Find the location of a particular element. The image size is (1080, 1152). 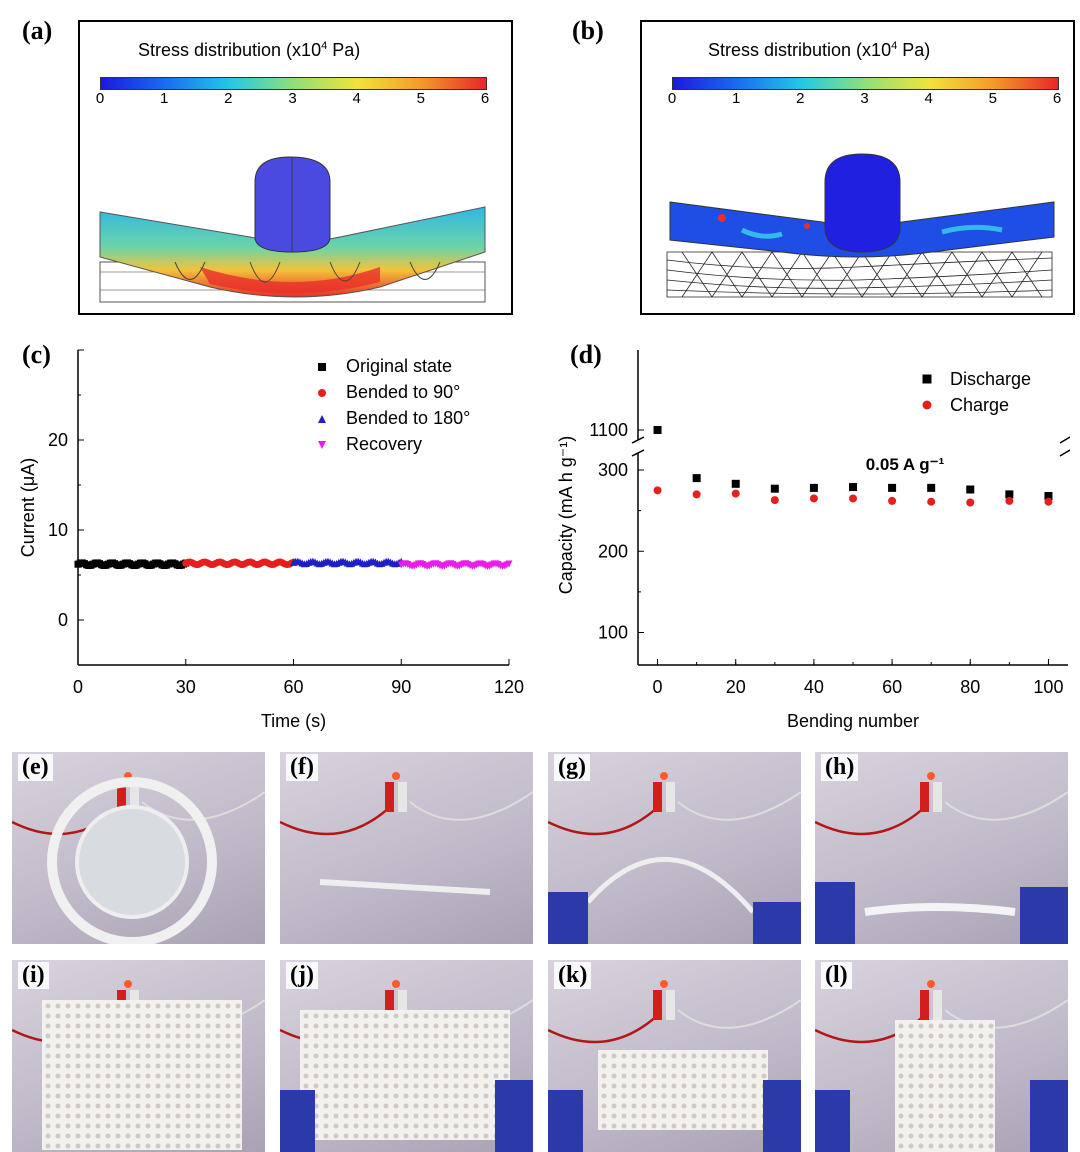

x-tick-label: 40 is located at coordinates (814, 687).